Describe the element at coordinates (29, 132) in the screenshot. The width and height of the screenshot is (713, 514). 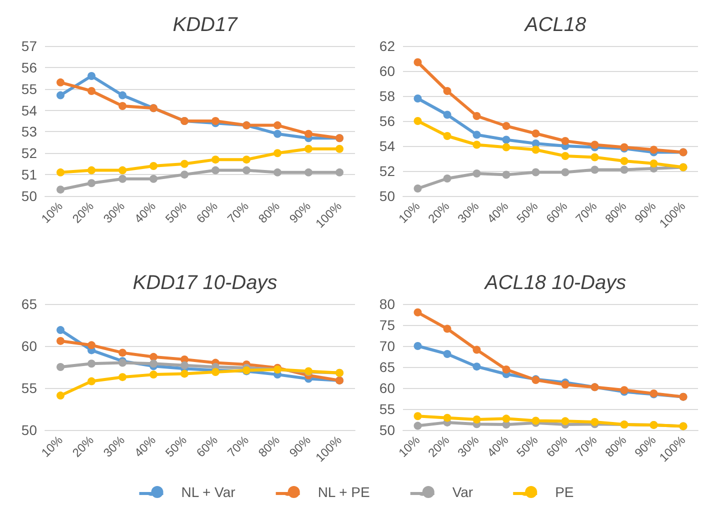
I see `y-tick-label: 53` at that location.